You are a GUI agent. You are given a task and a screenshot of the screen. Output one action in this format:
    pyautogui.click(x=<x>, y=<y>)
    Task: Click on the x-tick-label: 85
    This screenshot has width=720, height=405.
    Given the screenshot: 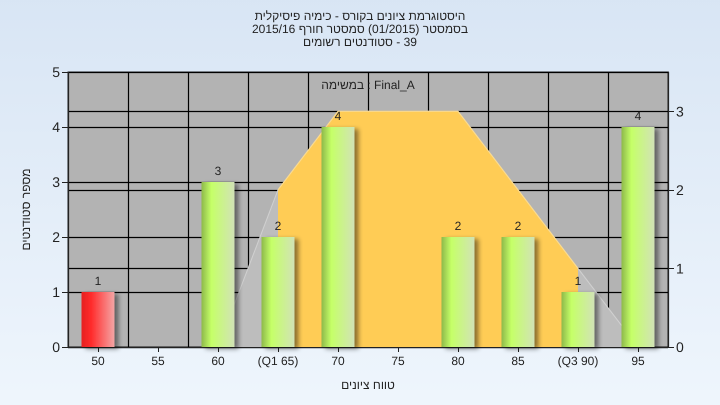 What is the action you would take?
    pyautogui.click(x=518, y=361)
    